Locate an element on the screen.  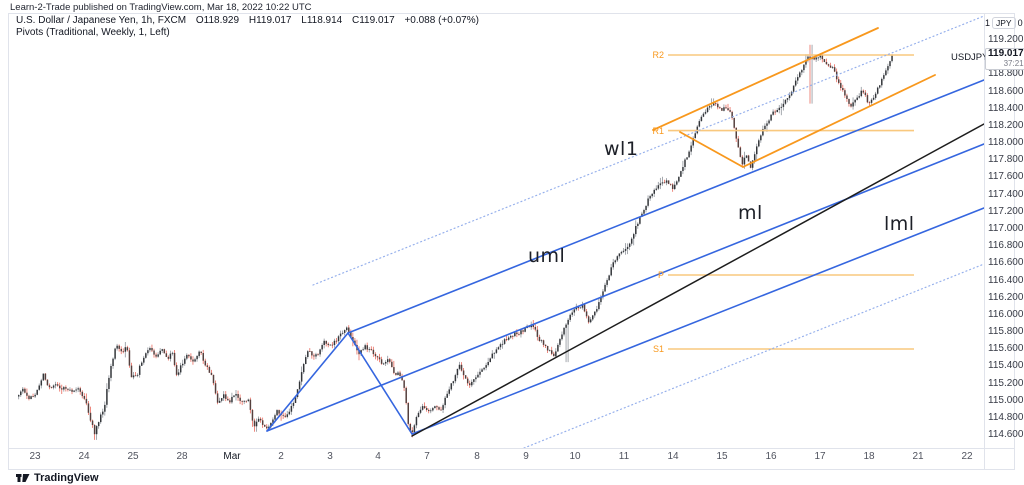
price-tick: 119.200 is located at coordinates (1006, 39).